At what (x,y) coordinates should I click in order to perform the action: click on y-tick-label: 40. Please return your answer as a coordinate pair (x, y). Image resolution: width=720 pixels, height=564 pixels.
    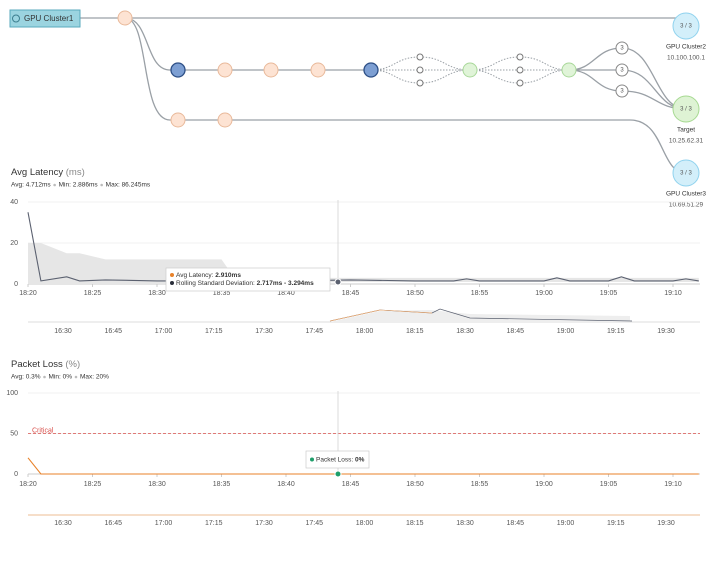
    Looking at the image, I should click on (14, 202).